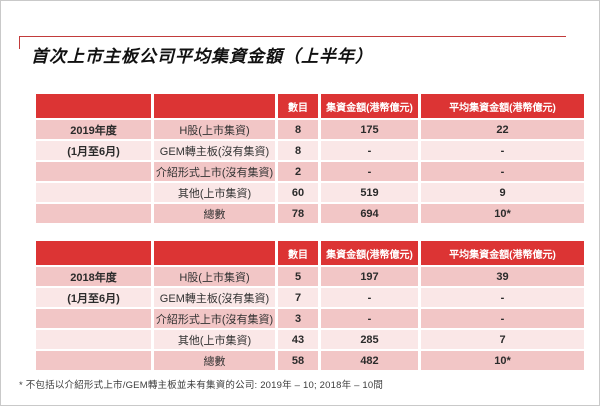 The height and width of the screenshot is (406, 600). Describe the element at coordinates (298, 213) in the screenshot. I see `count-cell: 78` at that location.